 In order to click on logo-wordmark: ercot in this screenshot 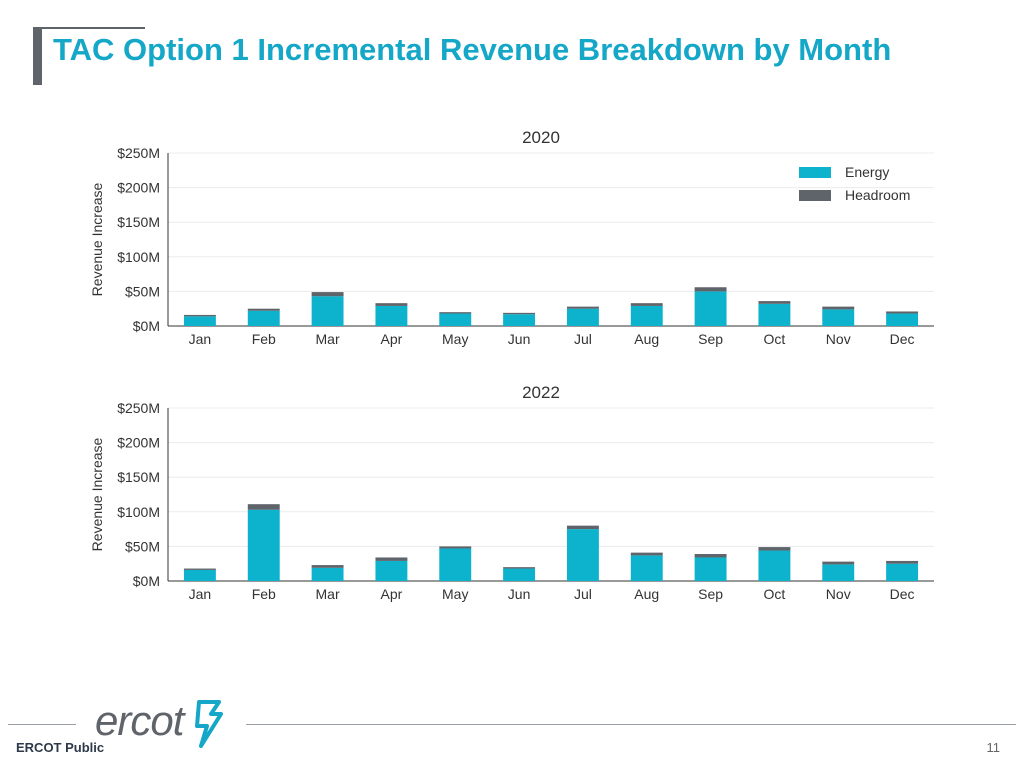, I will do `click(139, 720)`.